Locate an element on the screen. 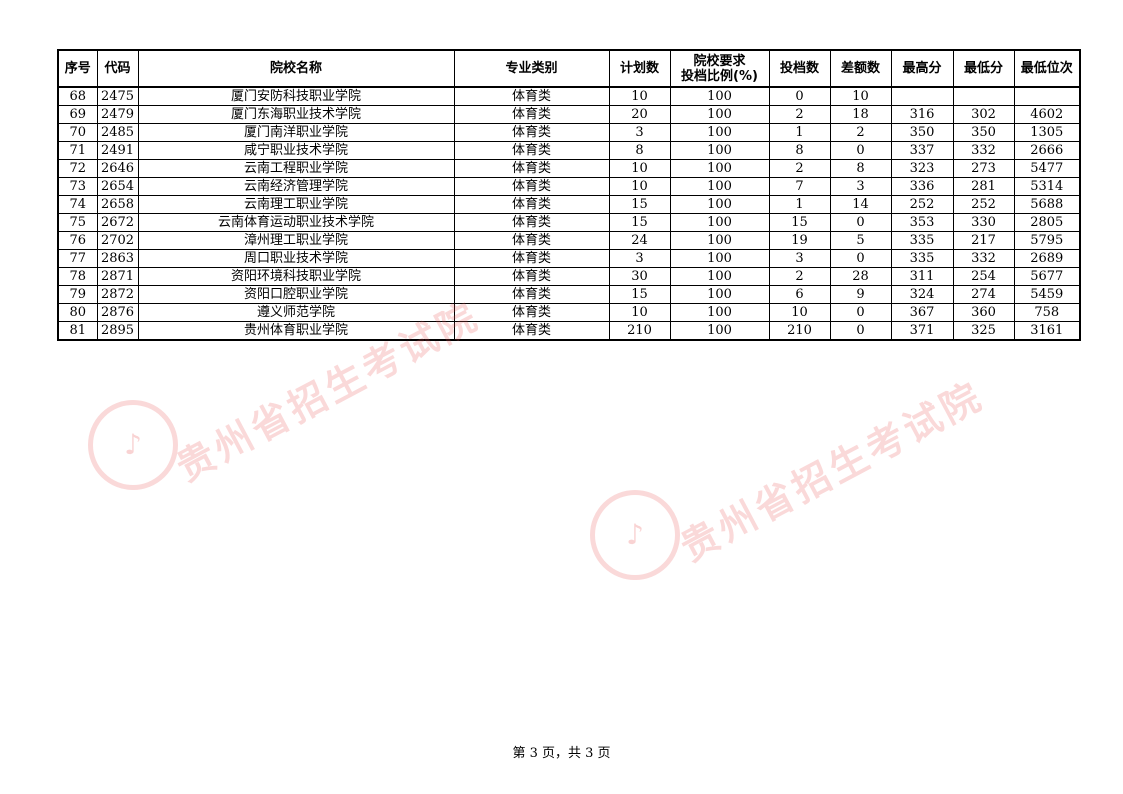  table-cell: 71 is located at coordinates (77, 150).